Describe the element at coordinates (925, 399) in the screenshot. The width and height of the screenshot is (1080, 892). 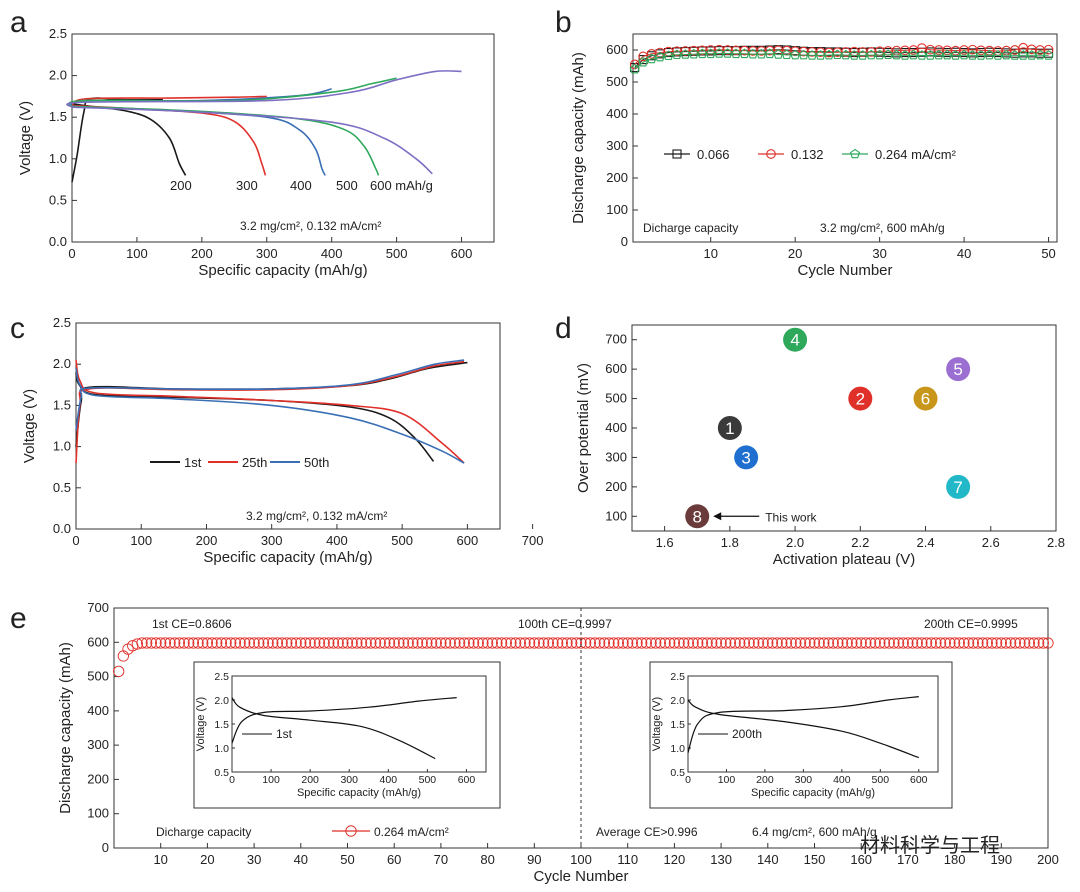
I see `ref-point-label: 6` at that location.